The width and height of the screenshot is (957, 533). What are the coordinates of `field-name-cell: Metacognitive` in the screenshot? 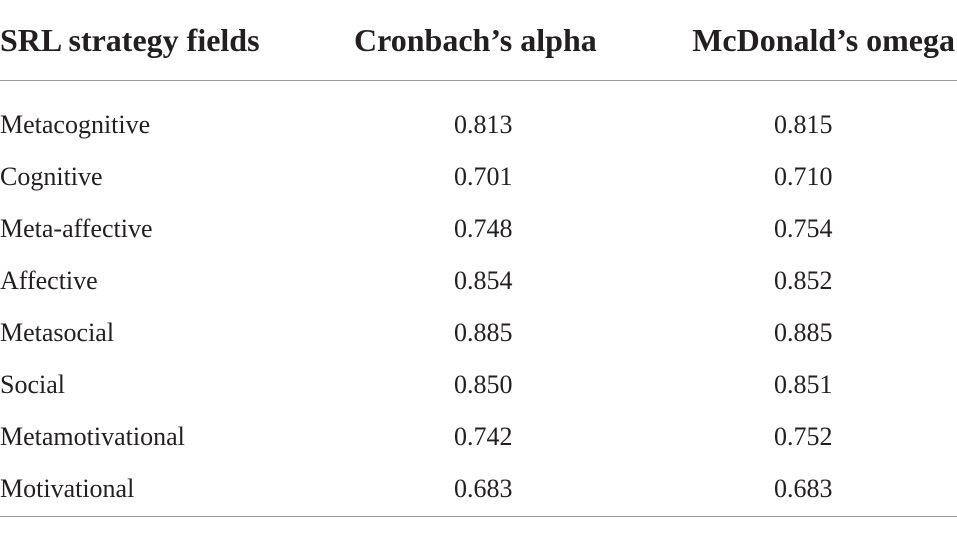 It's located at (75, 124).